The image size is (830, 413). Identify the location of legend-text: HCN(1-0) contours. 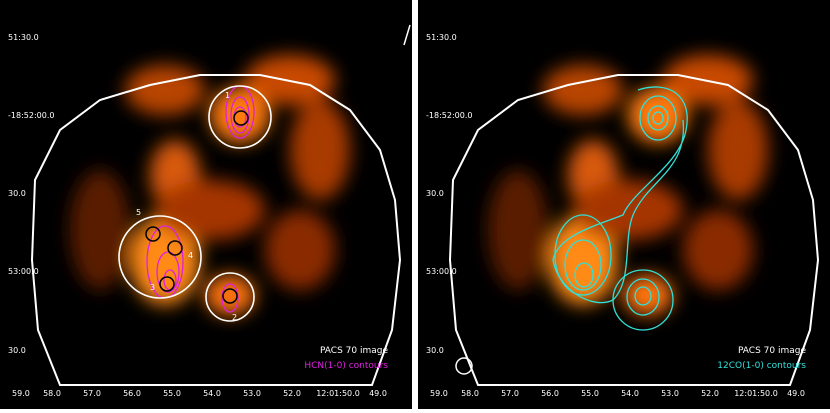
(346, 366).